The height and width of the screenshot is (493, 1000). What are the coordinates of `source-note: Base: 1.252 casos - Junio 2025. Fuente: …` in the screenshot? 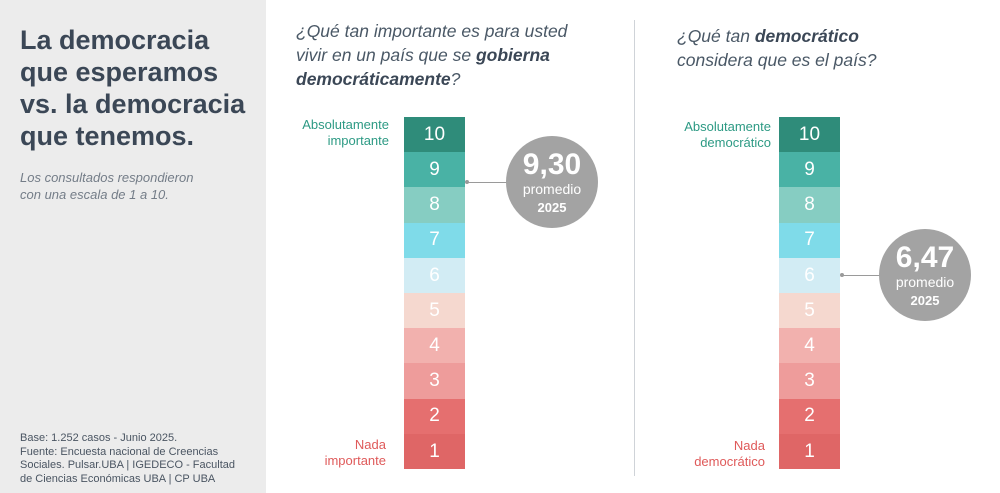 It's located at (127, 458).